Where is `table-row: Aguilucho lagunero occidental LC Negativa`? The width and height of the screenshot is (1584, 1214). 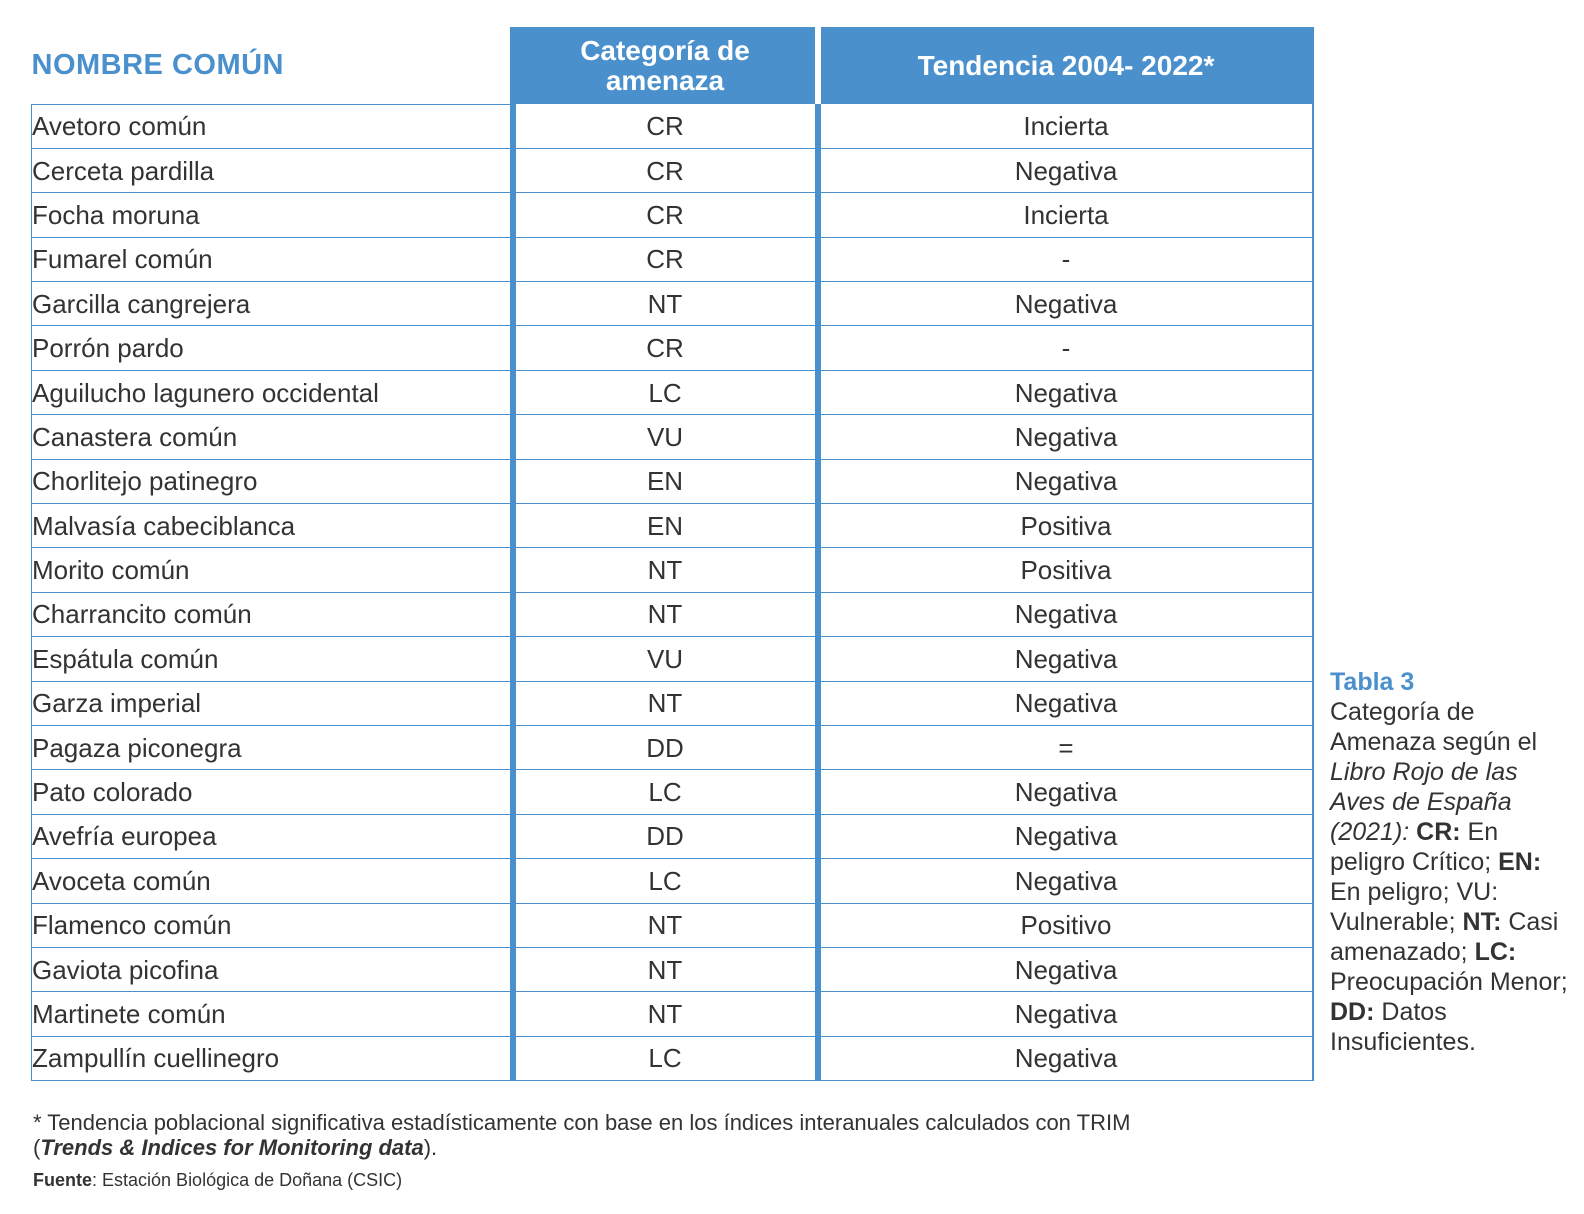
table-row: Aguilucho lagunero occidental LC Negativa is located at coordinates (672, 393).